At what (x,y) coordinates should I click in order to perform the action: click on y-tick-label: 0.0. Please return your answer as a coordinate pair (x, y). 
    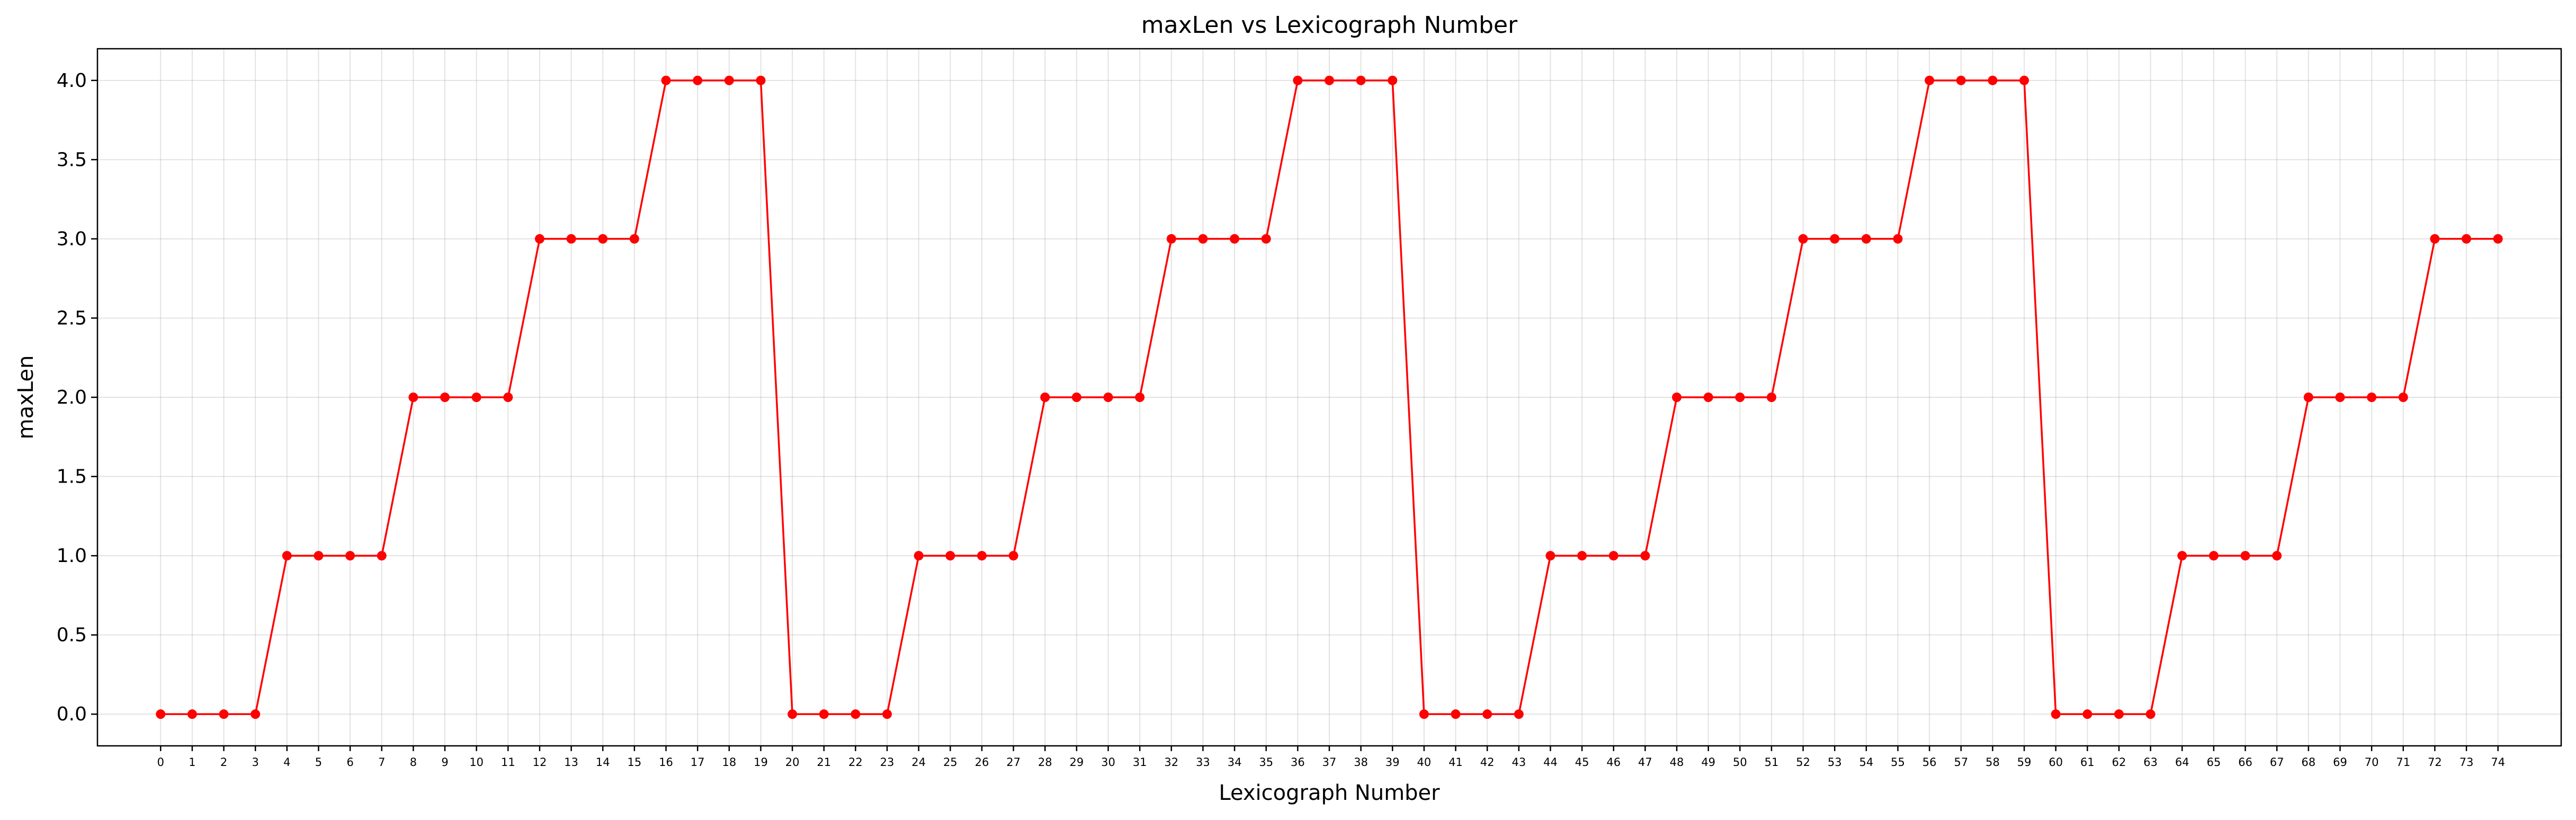
    Looking at the image, I should click on (72, 714).